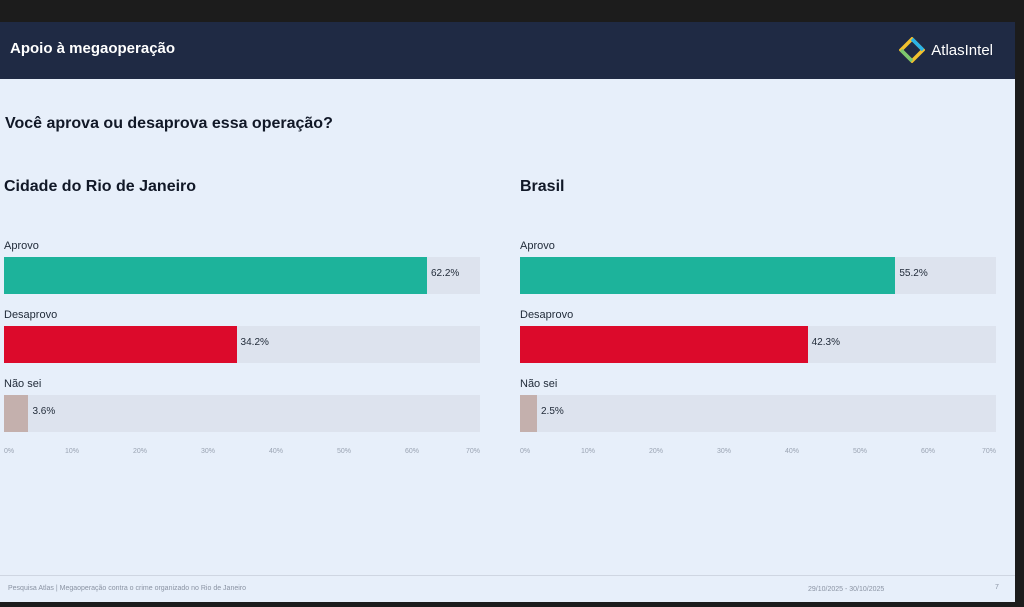  I want to click on footer-date: 29/10/2025 - 30/10/2025, so click(846, 589).